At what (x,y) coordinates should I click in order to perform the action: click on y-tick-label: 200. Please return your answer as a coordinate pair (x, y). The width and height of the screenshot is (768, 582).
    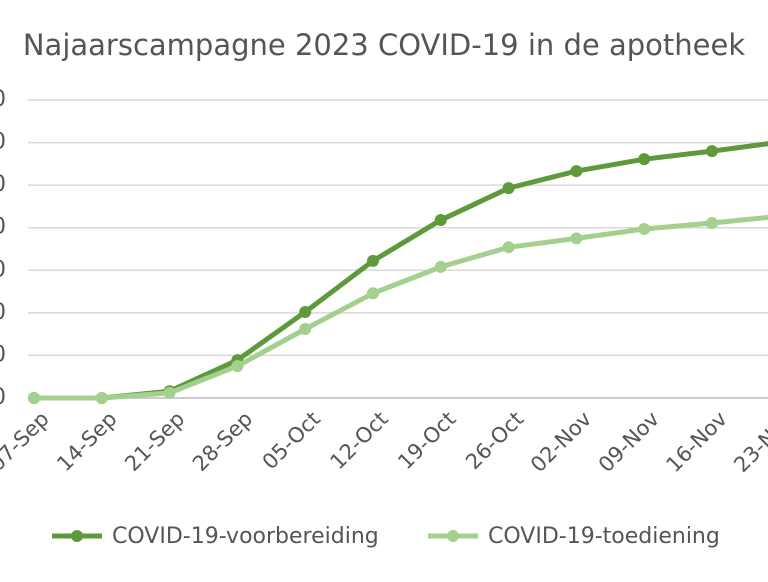
    Looking at the image, I should click on (3, 312).